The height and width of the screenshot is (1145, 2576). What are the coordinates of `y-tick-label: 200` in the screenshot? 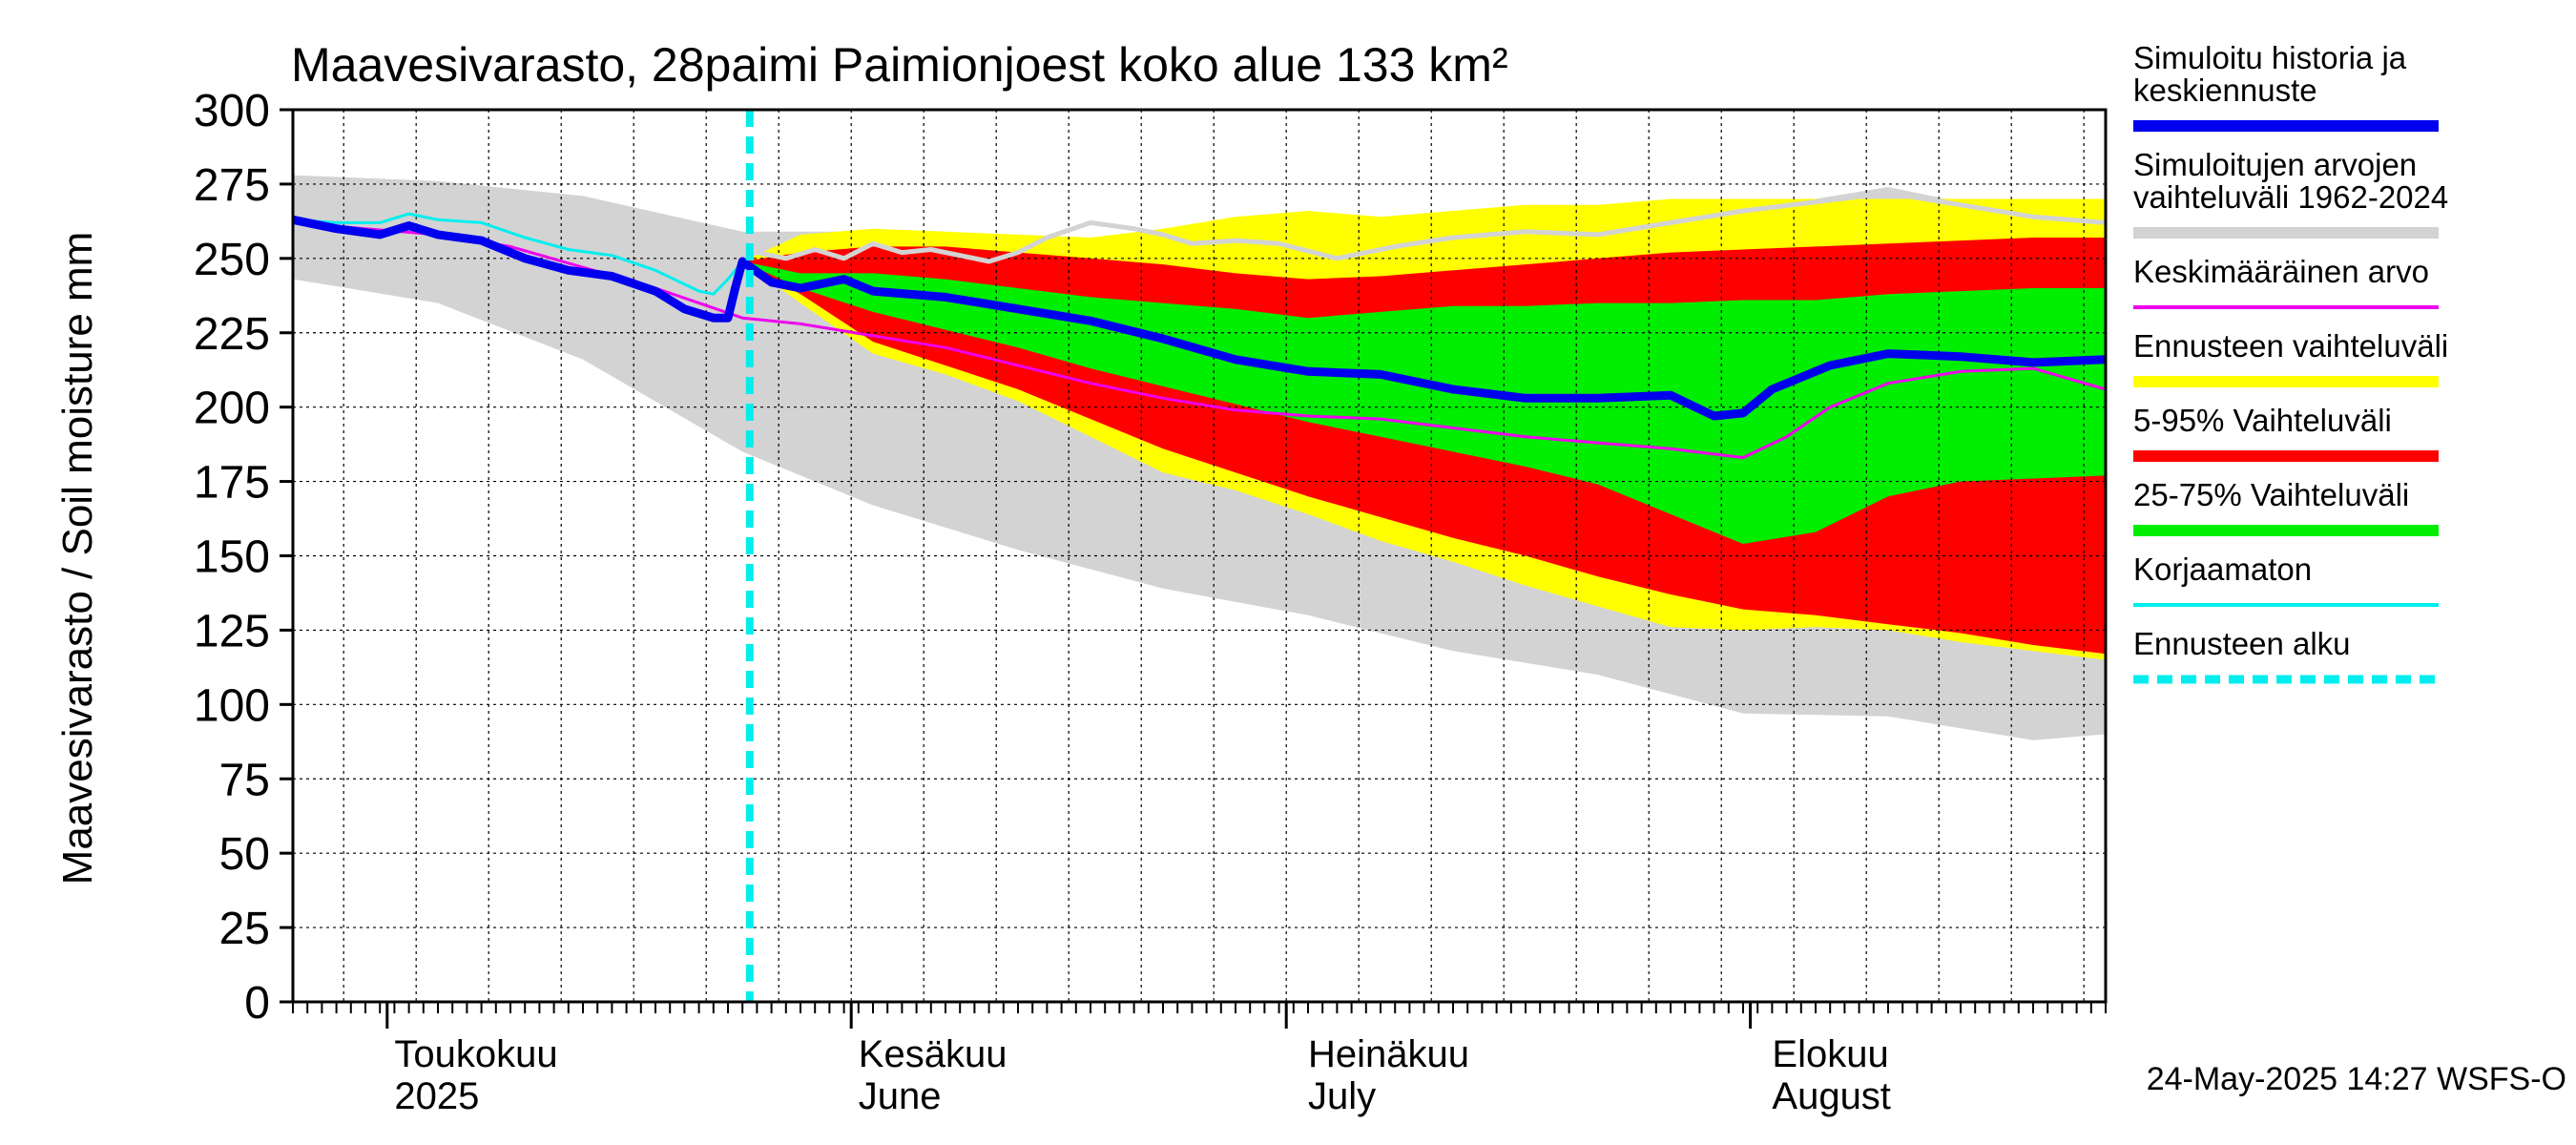 It's located at (232, 409).